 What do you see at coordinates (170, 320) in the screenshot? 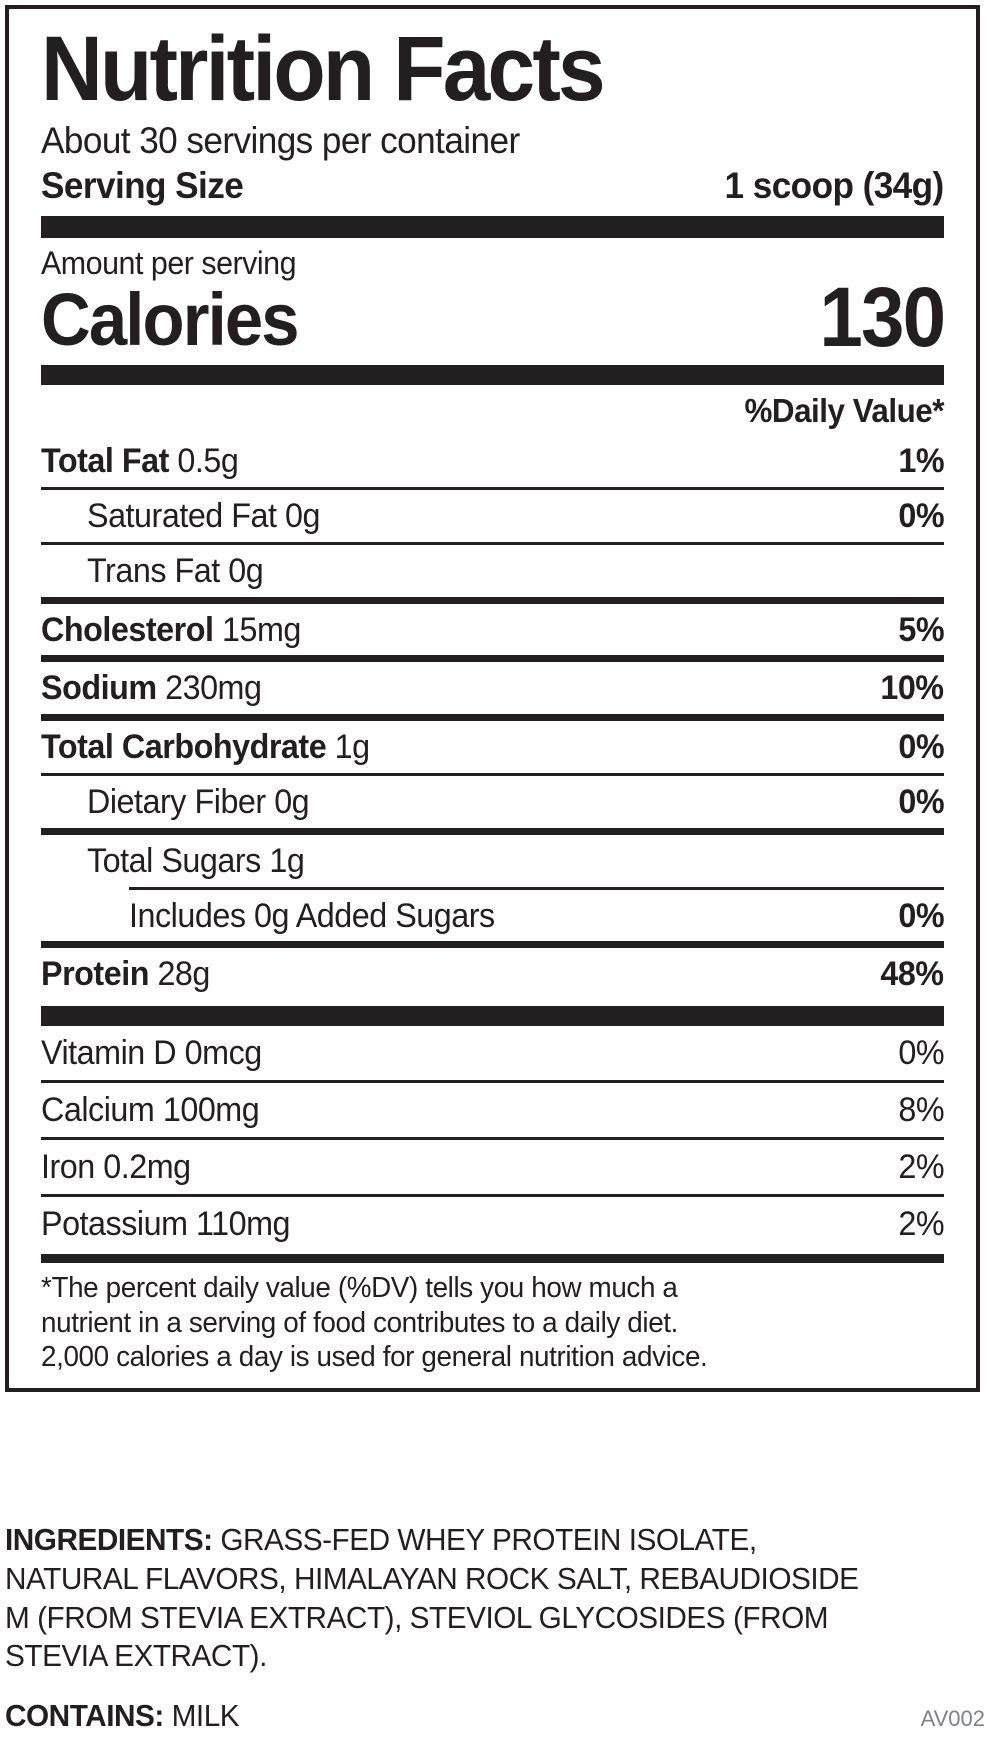
I see `calories-label: Calories` at bounding box center [170, 320].